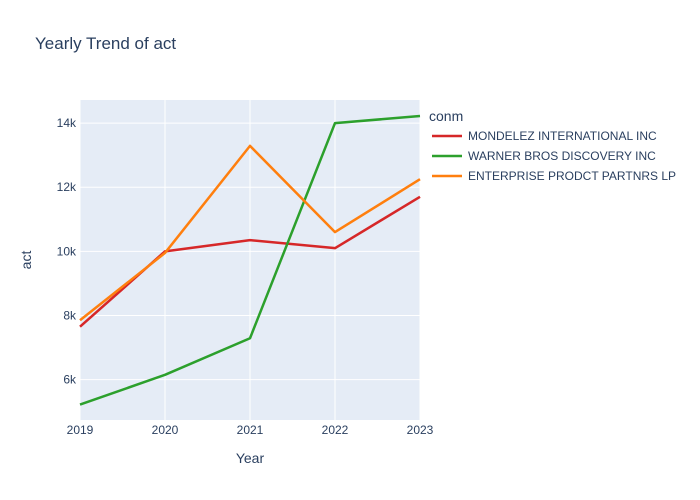  Describe the element at coordinates (70, 380) in the screenshot. I see `y-tick-label: 6k` at that location.